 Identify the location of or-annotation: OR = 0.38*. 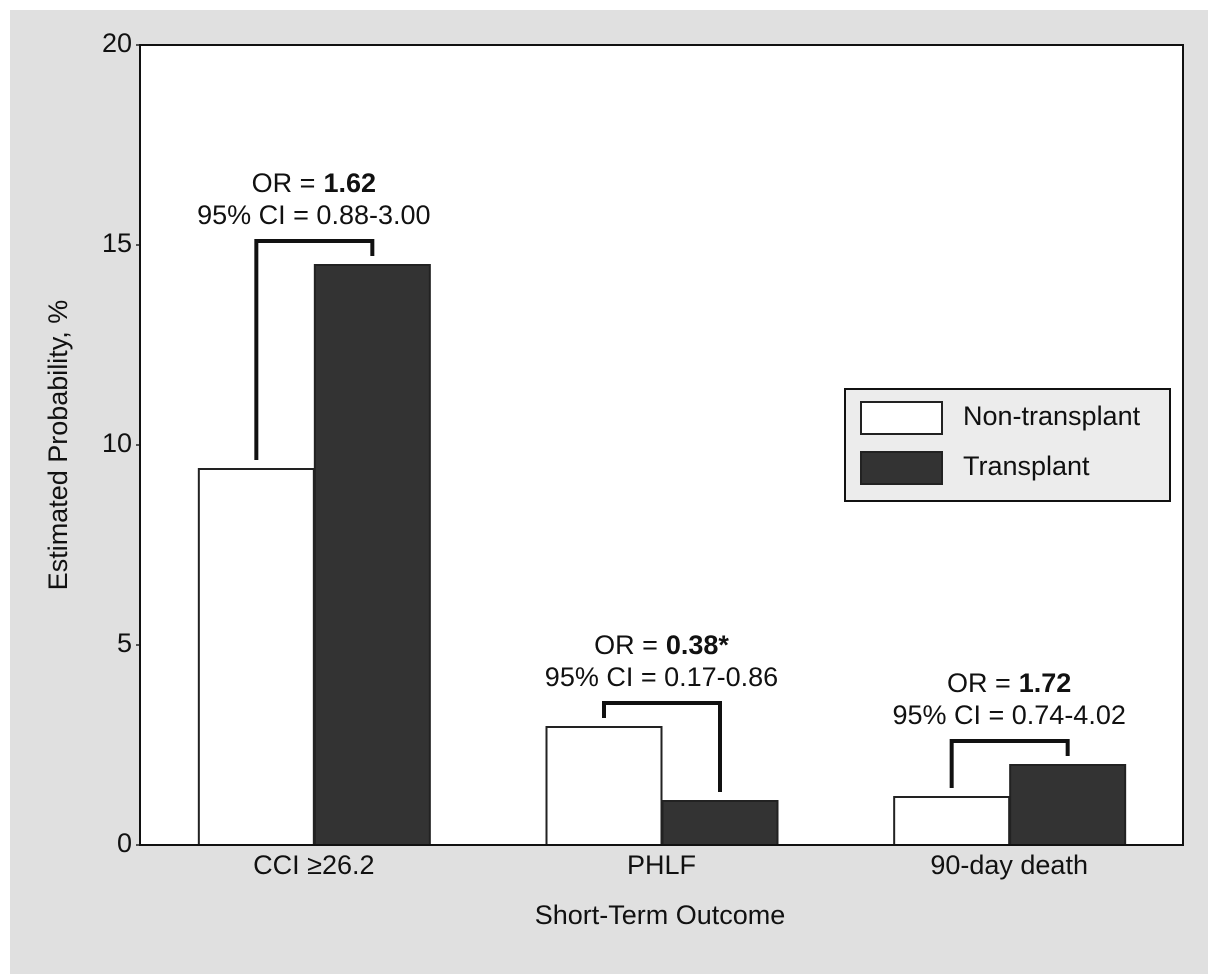
(661, 645).